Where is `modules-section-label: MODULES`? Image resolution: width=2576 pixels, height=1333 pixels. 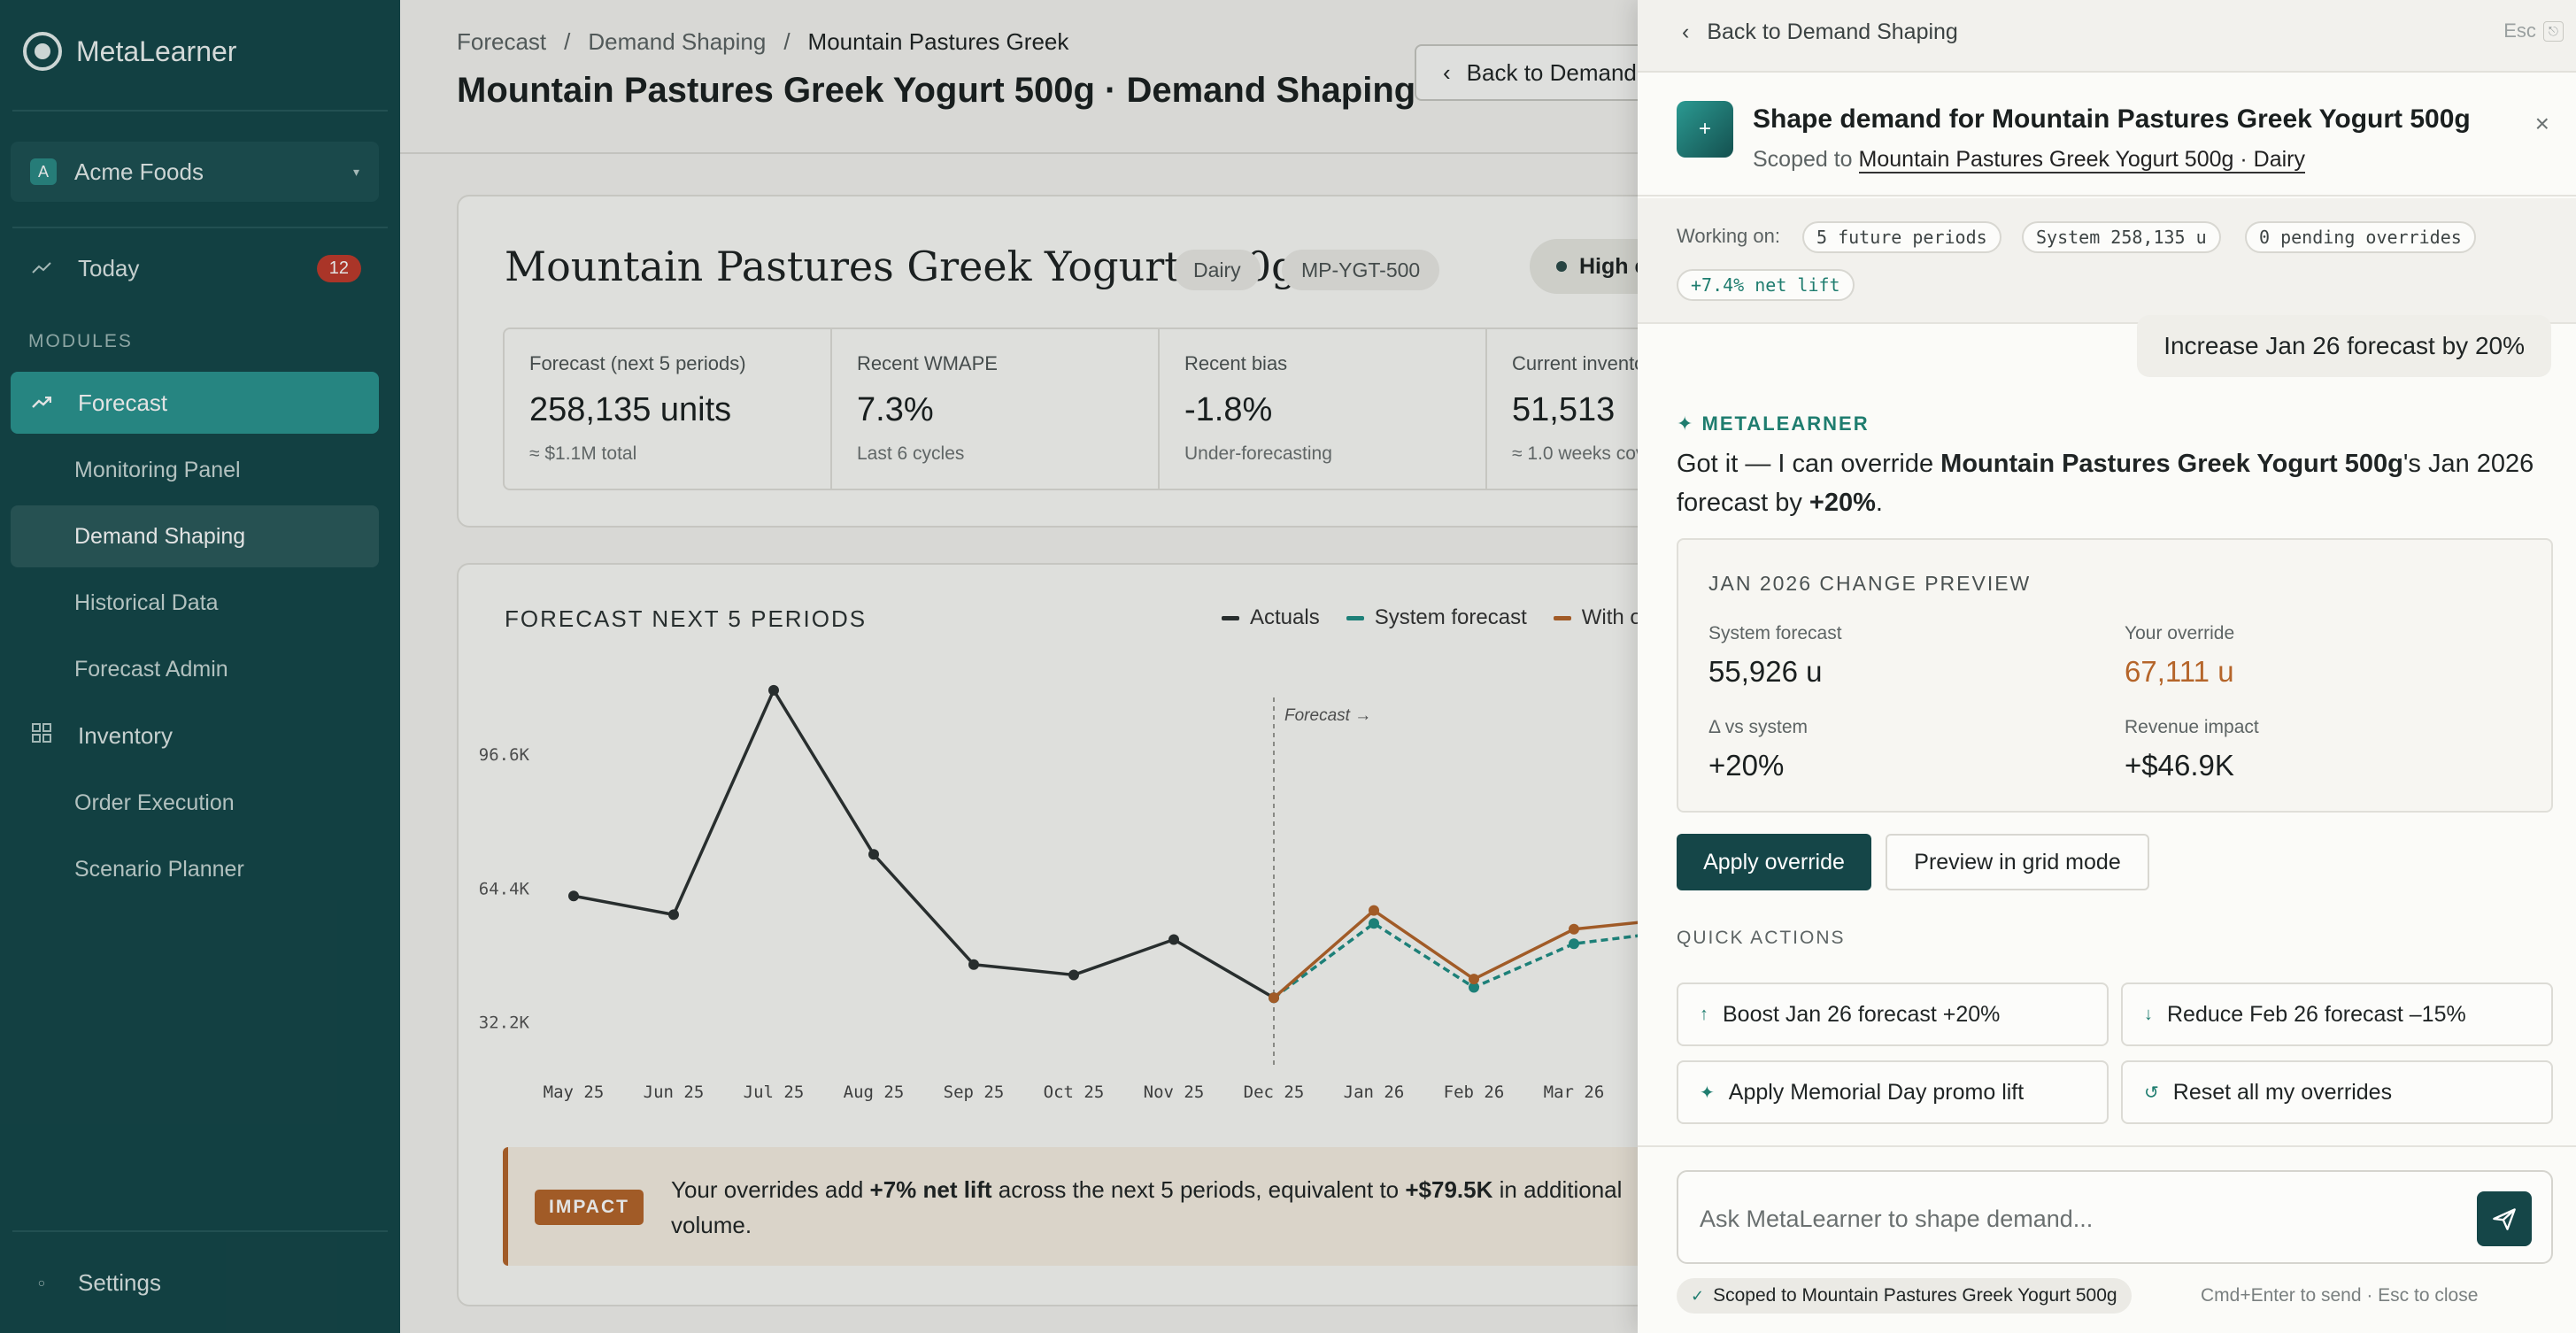 modules-section-label: MODULES is located at coordinates (80, 341).